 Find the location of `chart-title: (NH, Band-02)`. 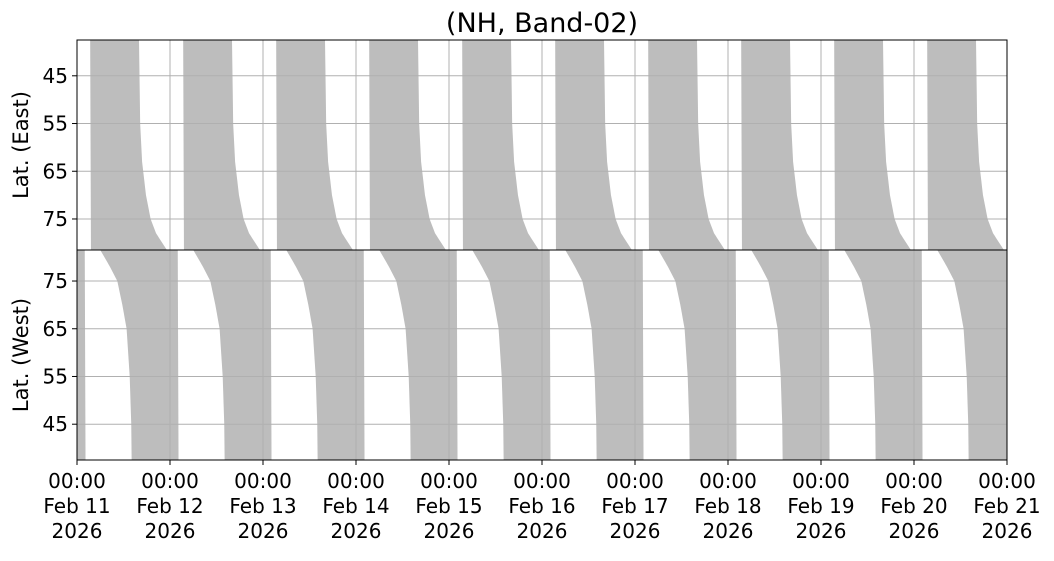

chart-title: (NH, Band-02) is located at coordinates (542, 23).